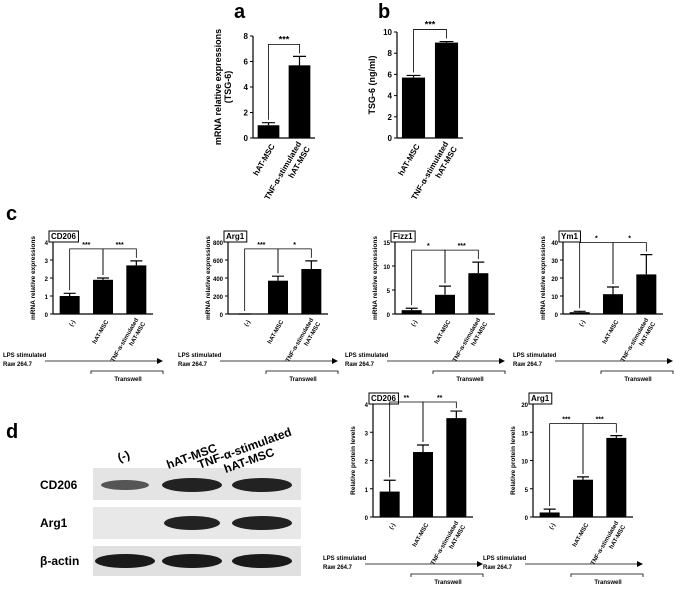  What do you see at coordinates (59, 561) in the screenshot?
I see `blot-row-label: β-actin` at bounding box center [59, 561].